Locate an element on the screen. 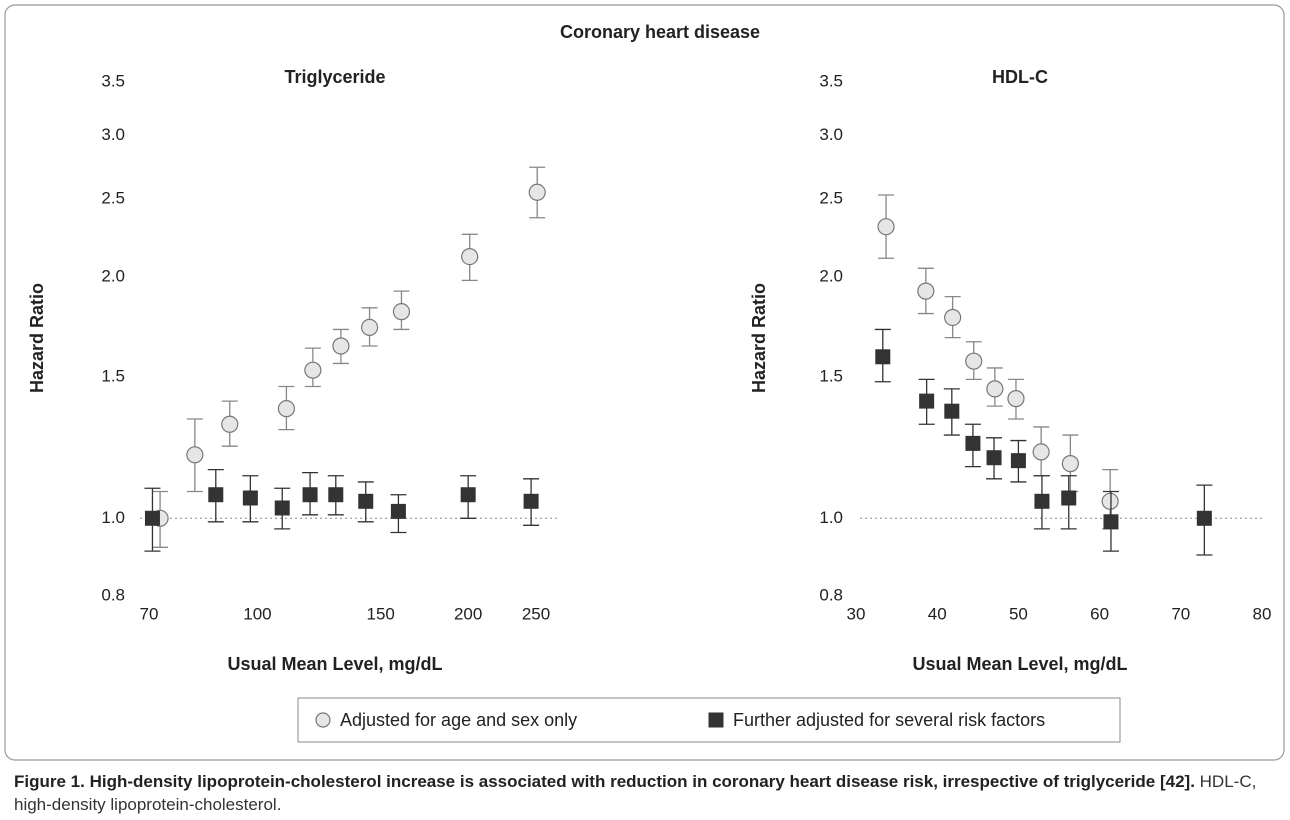 The height and width of the screenshot is (820, 1290). x-tick-label: 100 is located at coordinates (257, 613).